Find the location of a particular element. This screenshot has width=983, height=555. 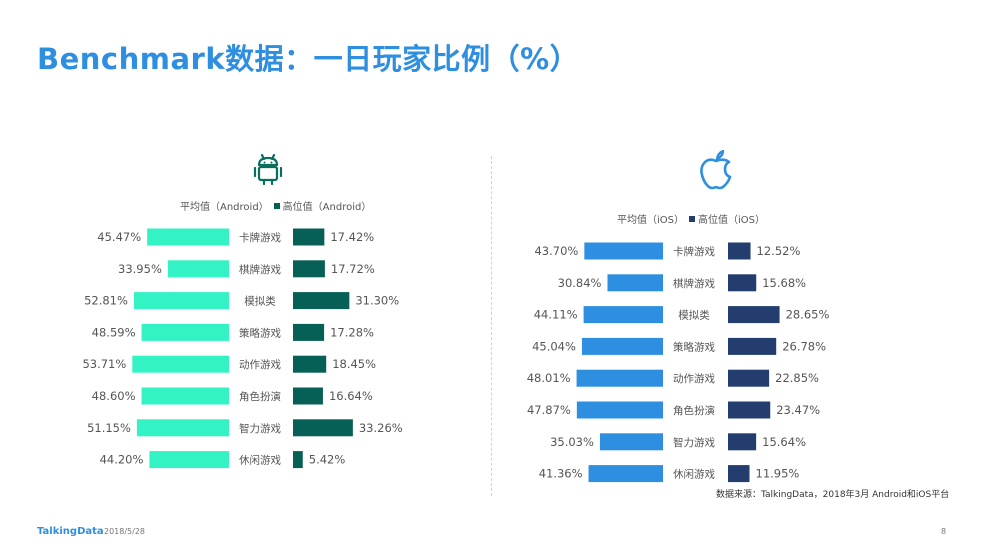

android-high-label-6: 33.26% is located at coordinates (381, 428).